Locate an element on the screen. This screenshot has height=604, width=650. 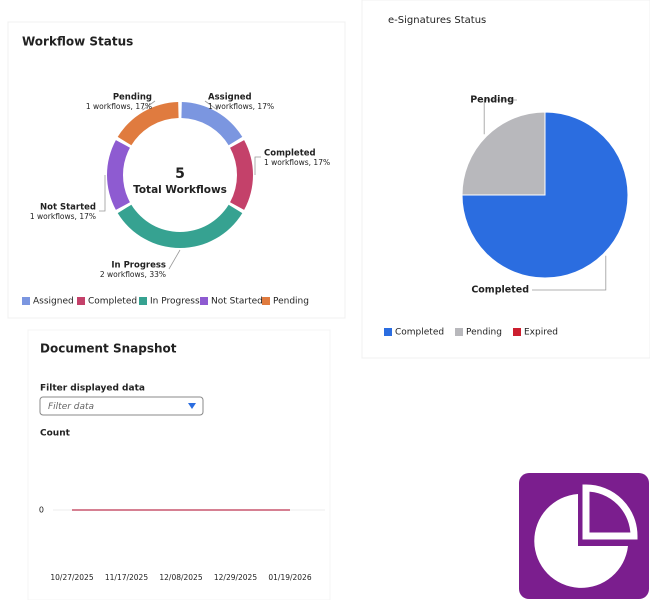
legend-label: Assigned is located at coordinates (53, 302).